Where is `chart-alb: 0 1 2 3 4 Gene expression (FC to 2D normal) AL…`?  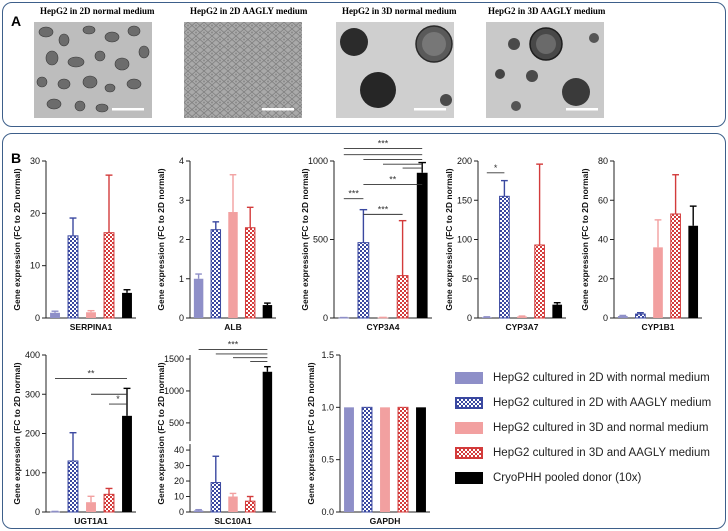 chart-alb: 0 1 2 3 4 Gene expression (FC to 2D normal) AL… is located at coordinates (216, 244).